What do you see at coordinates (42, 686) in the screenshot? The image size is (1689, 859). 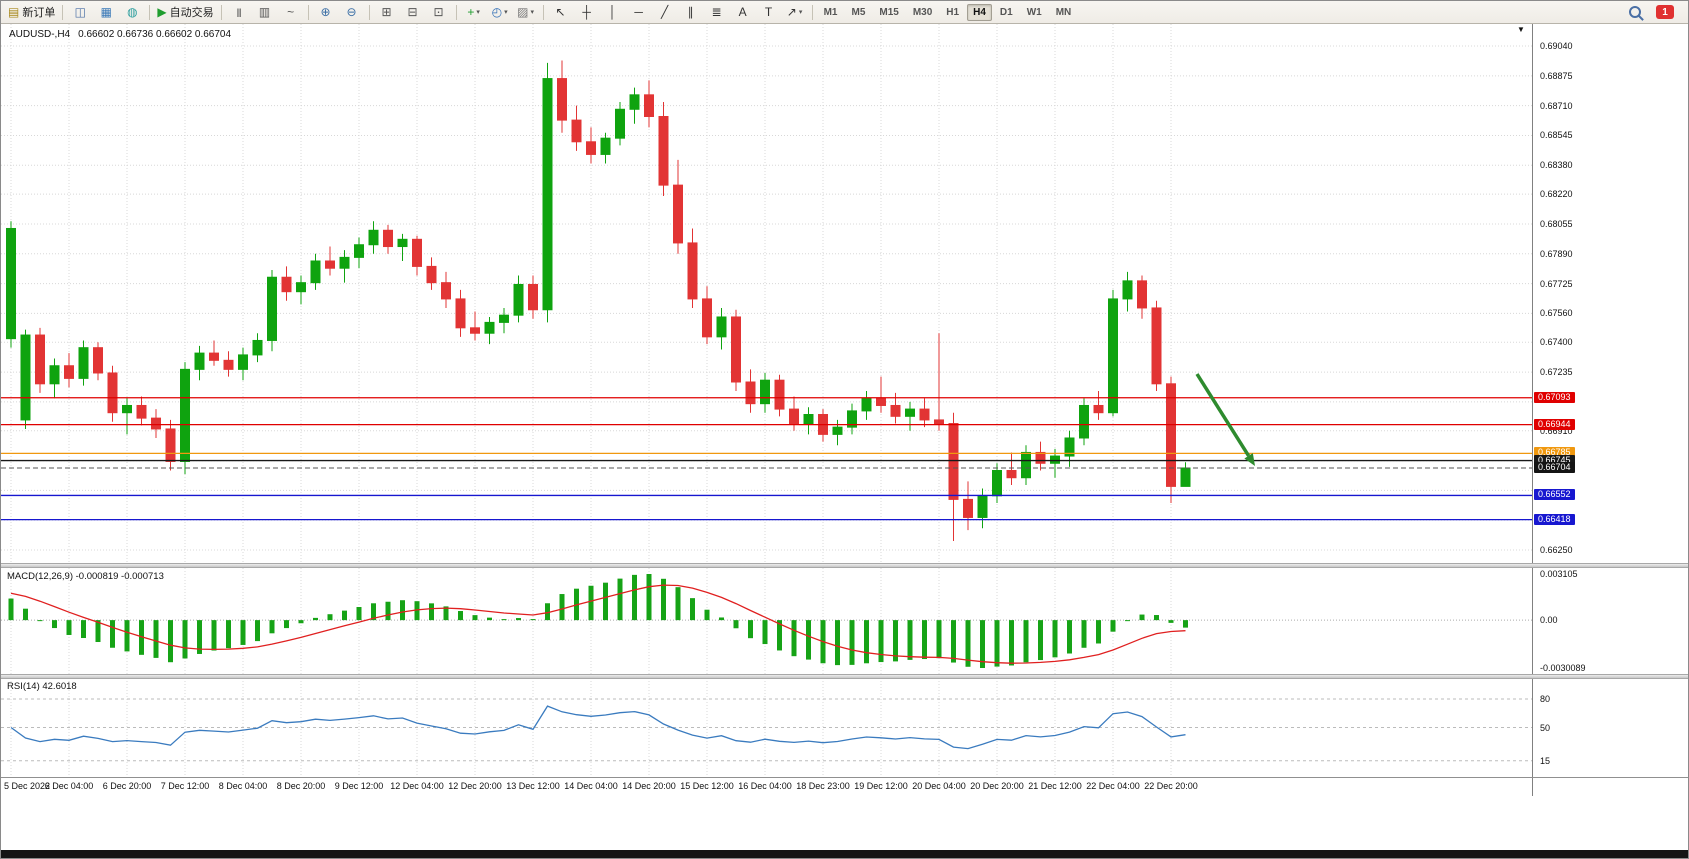 I see `rsi-label: RSI(14) 42.6018` at bounding box center [42, 686].